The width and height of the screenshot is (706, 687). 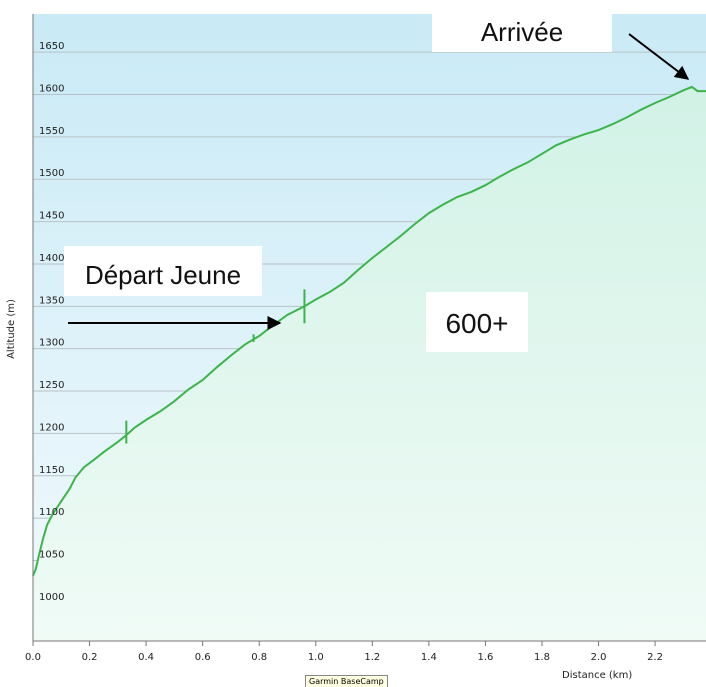 I want to click on y-tick-label: 1400, so click(x=51, y=258).